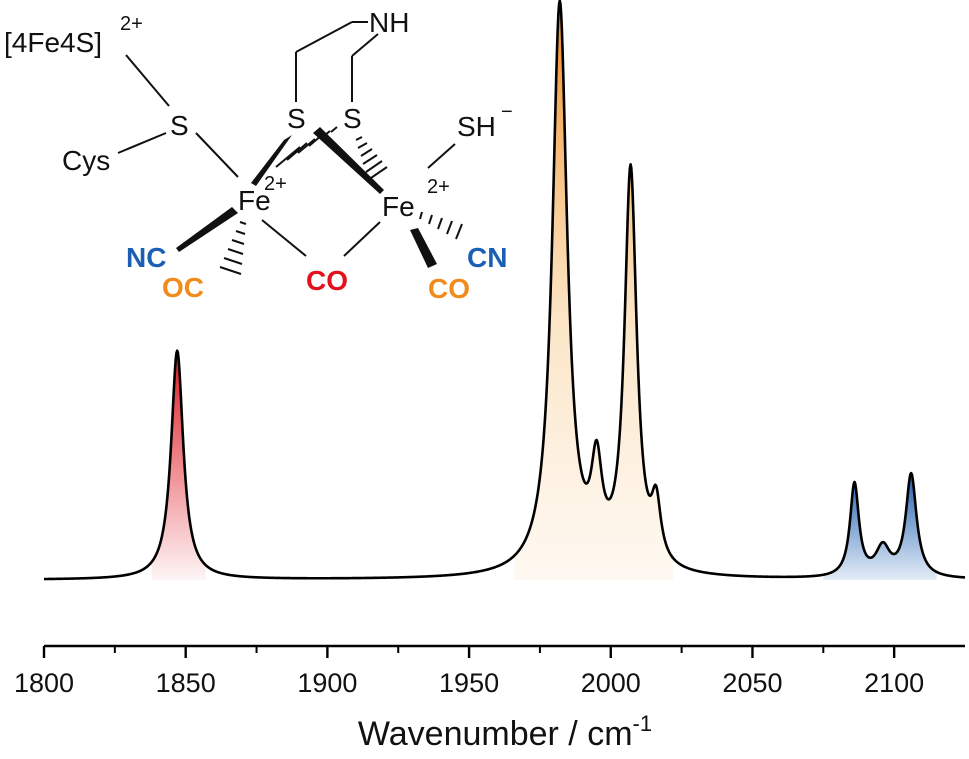 This screenshot has width=969, height=759. What do you see at coordinates (327, 683) in the screenshot?
I see `x-tick-label: 1900` at bounding box center [327, 683].